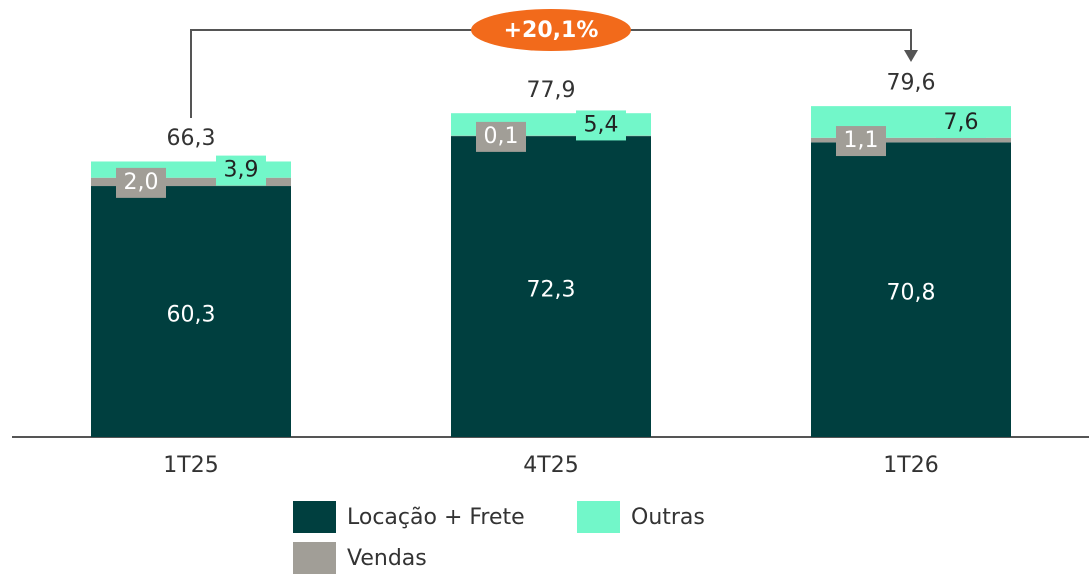  What do you see at coordinates (911, 293) in the screenshot?
I see `value-label: 70,8` at bounding box center [911, 293].